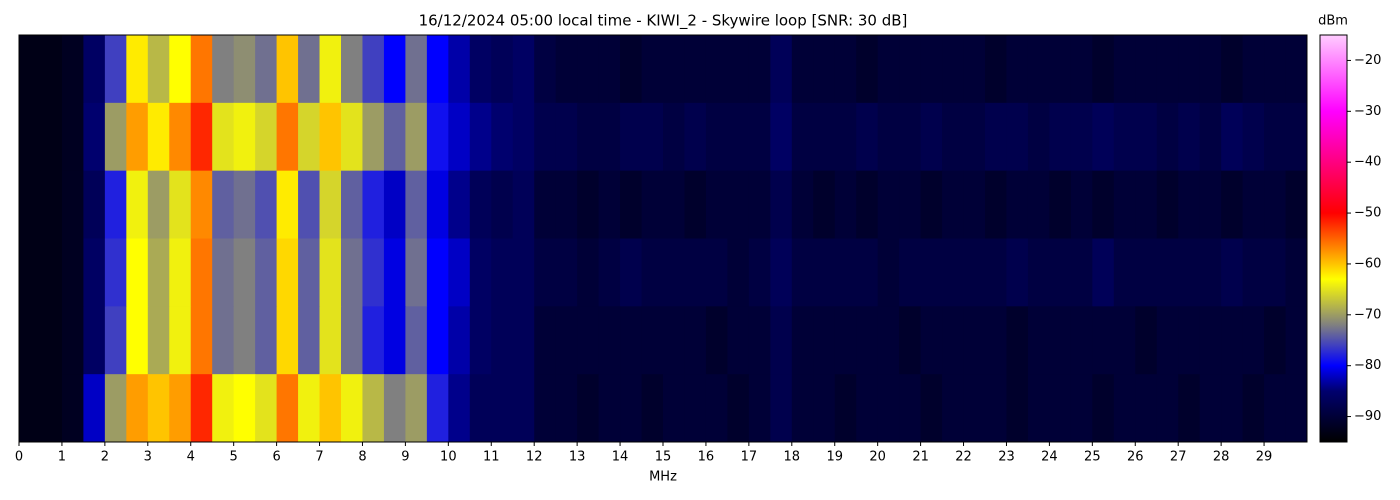 This screenshot has height=500, width=1400. Describe the element at coordinates (1333, 21) in the screenshot. I see `colorbar-label: dBm` at that location.